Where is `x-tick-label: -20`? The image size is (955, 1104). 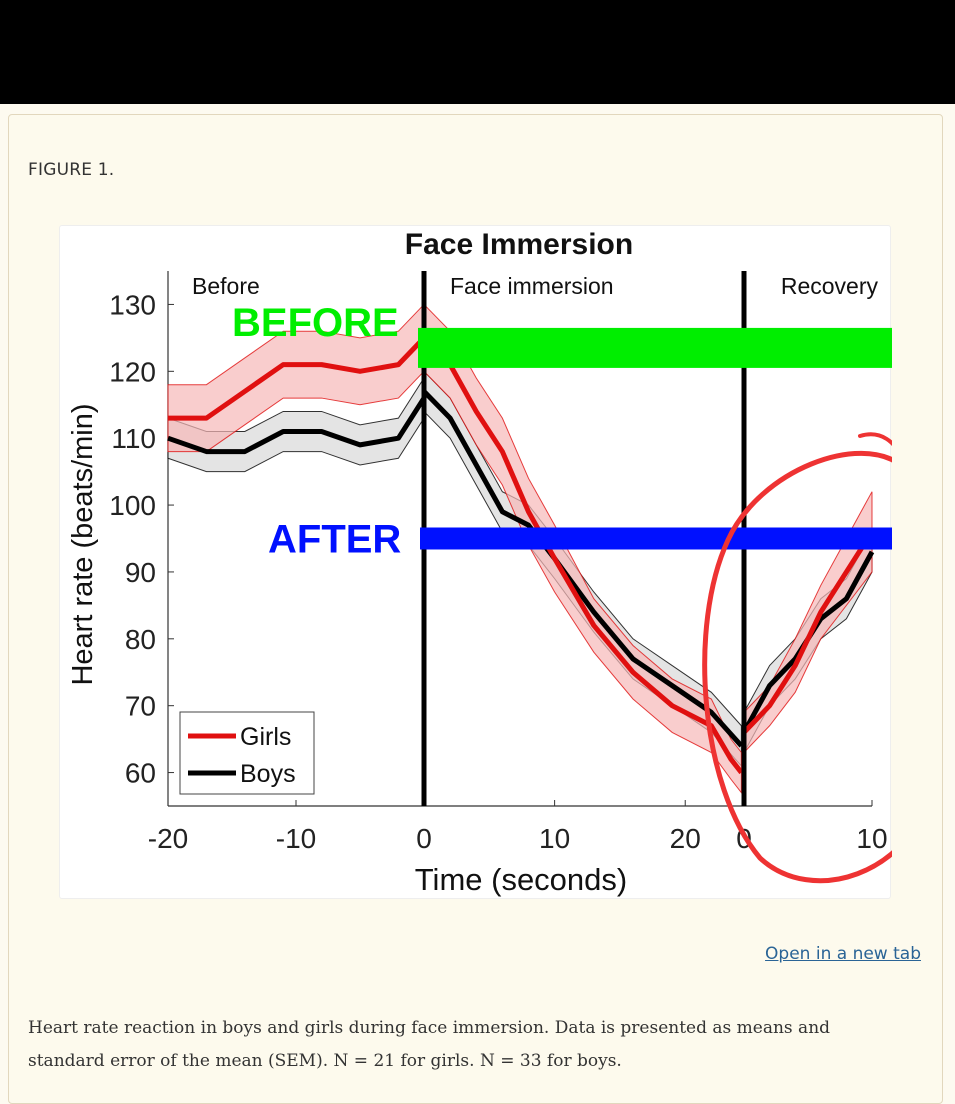
x-tick-label: -20 is located at coordinates (168, 838).